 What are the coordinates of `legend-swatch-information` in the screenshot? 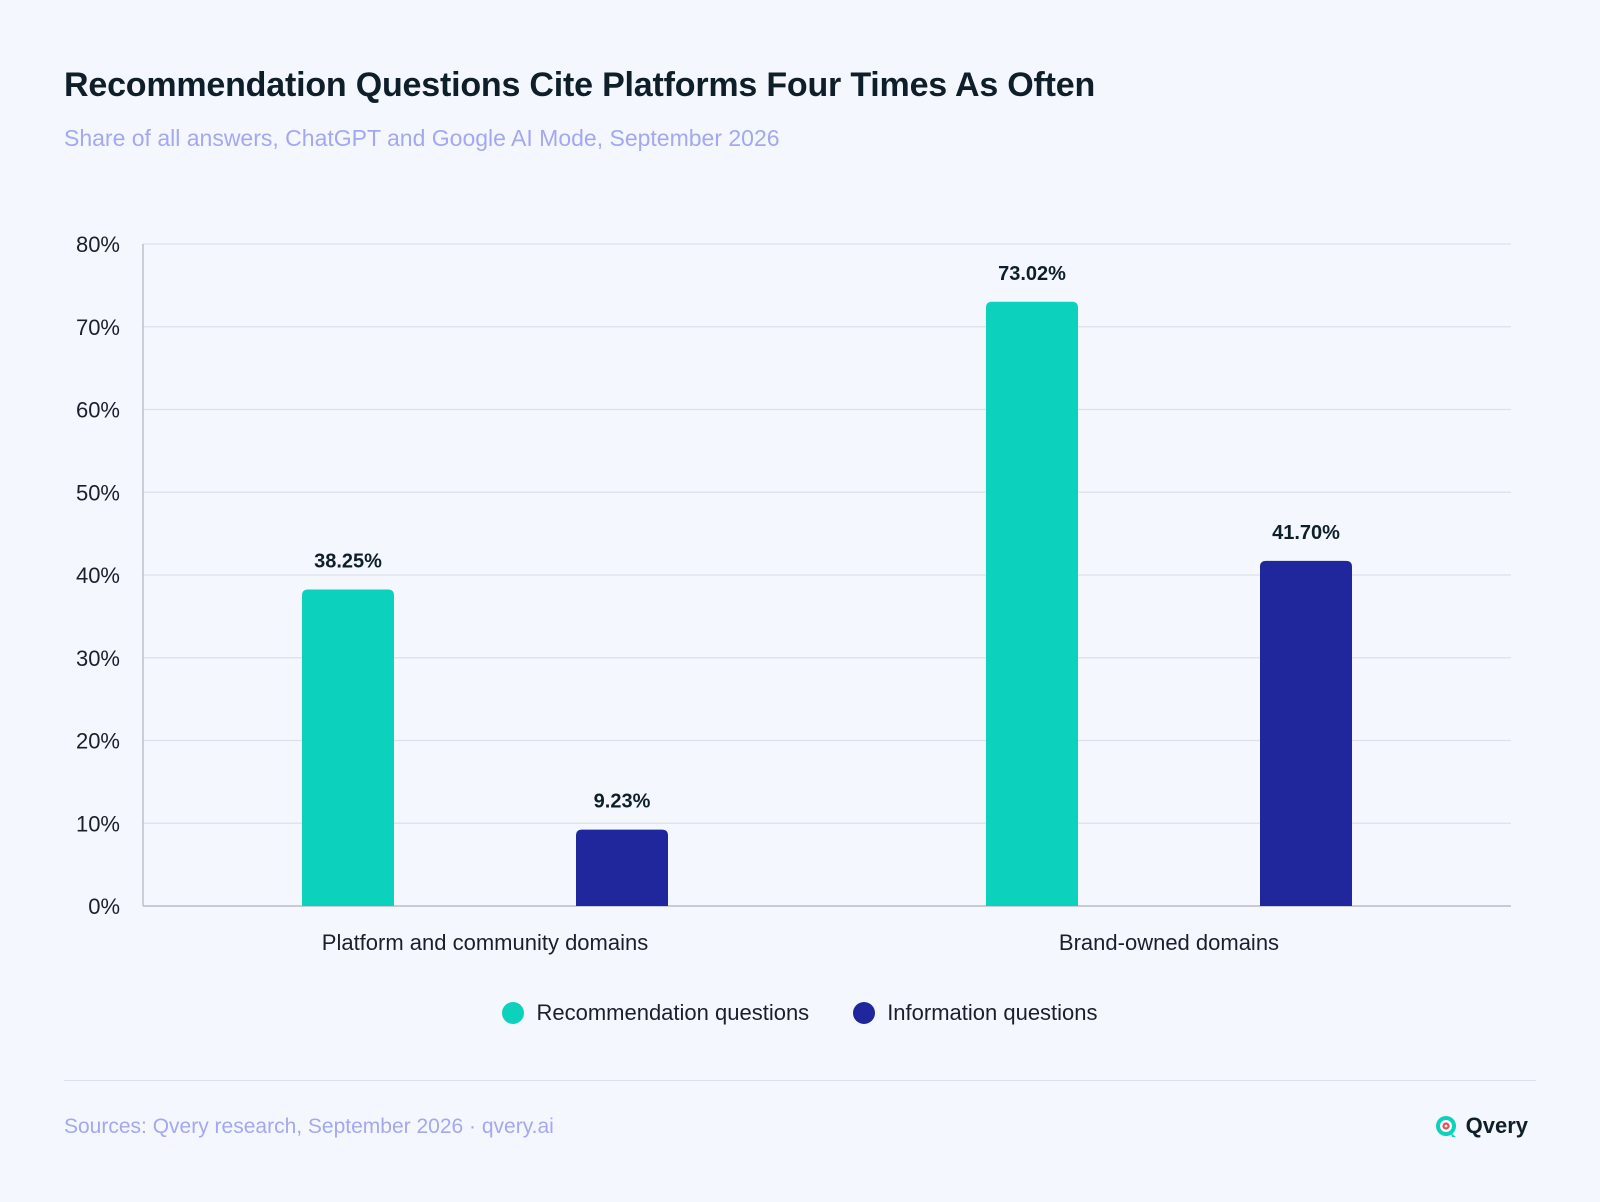 It's located at (864, 1013).